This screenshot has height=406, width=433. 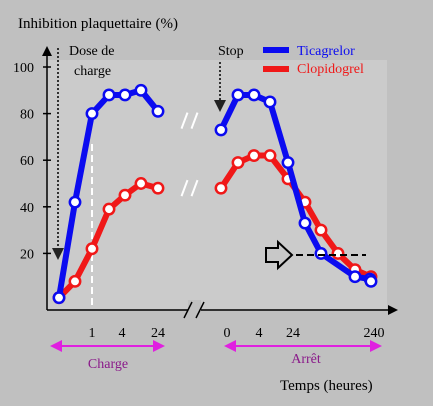 I want to click on y-ticks: 20 40 60 80 100, so click(x=32, y=161).